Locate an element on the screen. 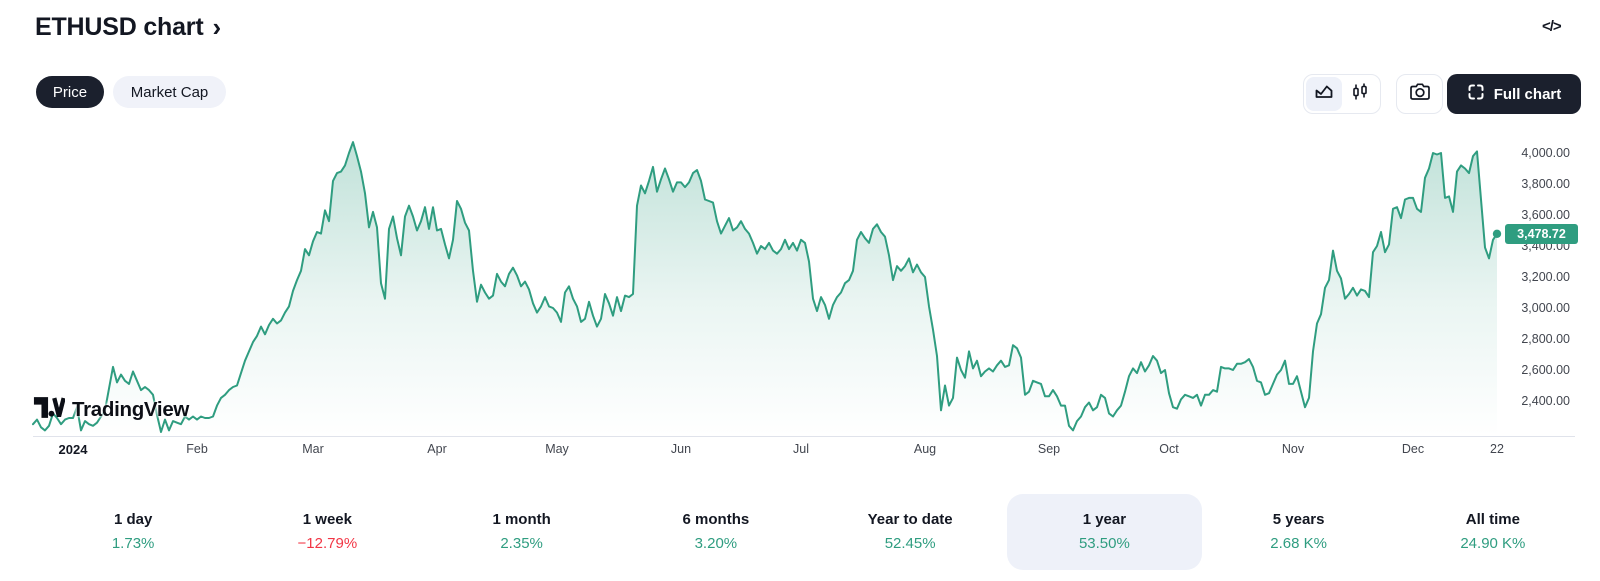  chart-title-link: ETHUSD chart › is located at coordinates (128, 27).